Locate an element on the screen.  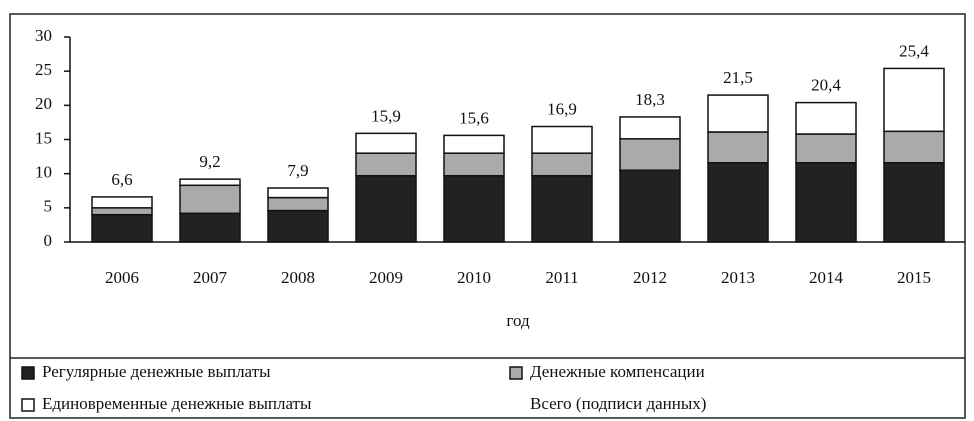
x-tick-label: 2014 is located at coordinates (826, 277).